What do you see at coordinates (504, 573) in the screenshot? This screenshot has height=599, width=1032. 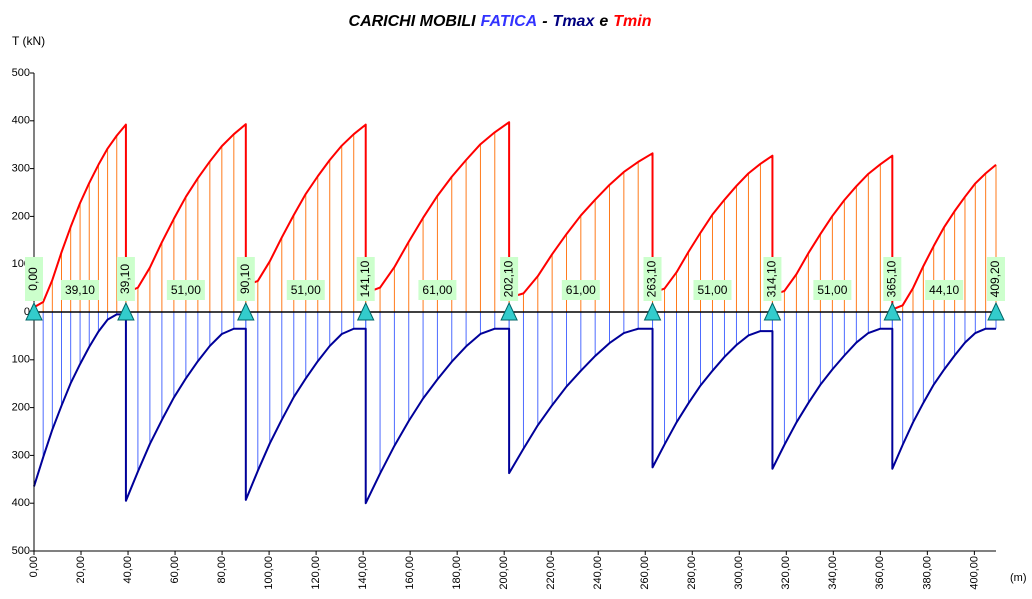 I see `x-tick-label: 200,00` at bounding box center [504, 573].